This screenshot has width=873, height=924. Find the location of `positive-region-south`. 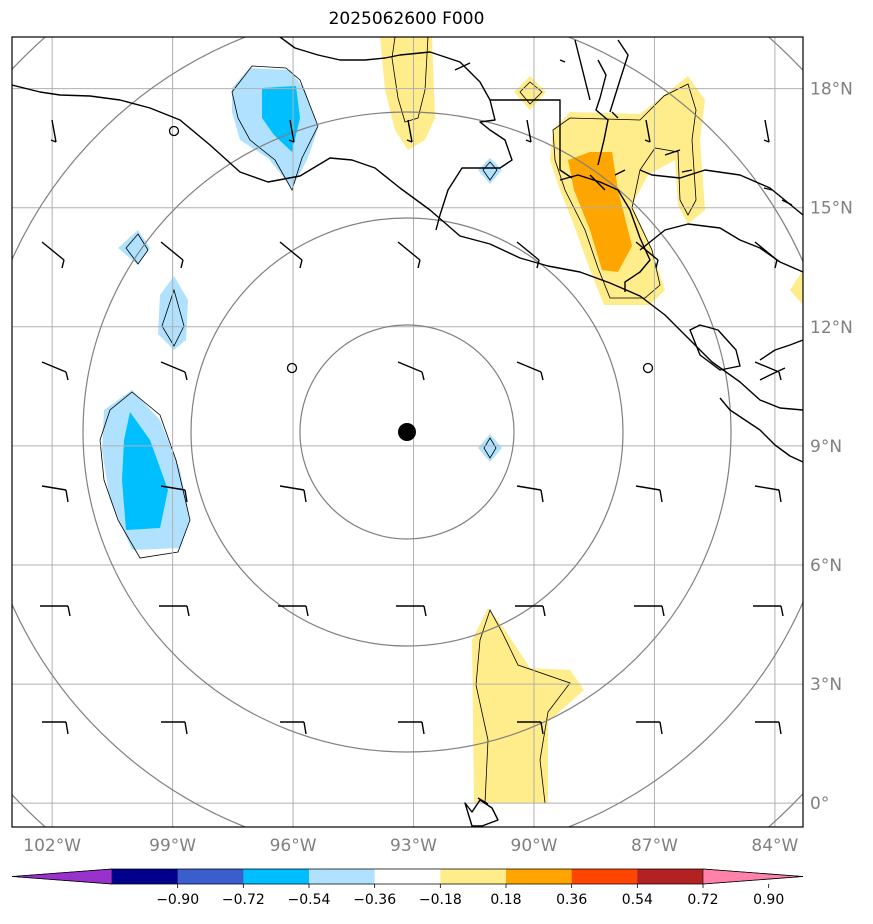

positive-region-south is located at coordinates (528, 705).